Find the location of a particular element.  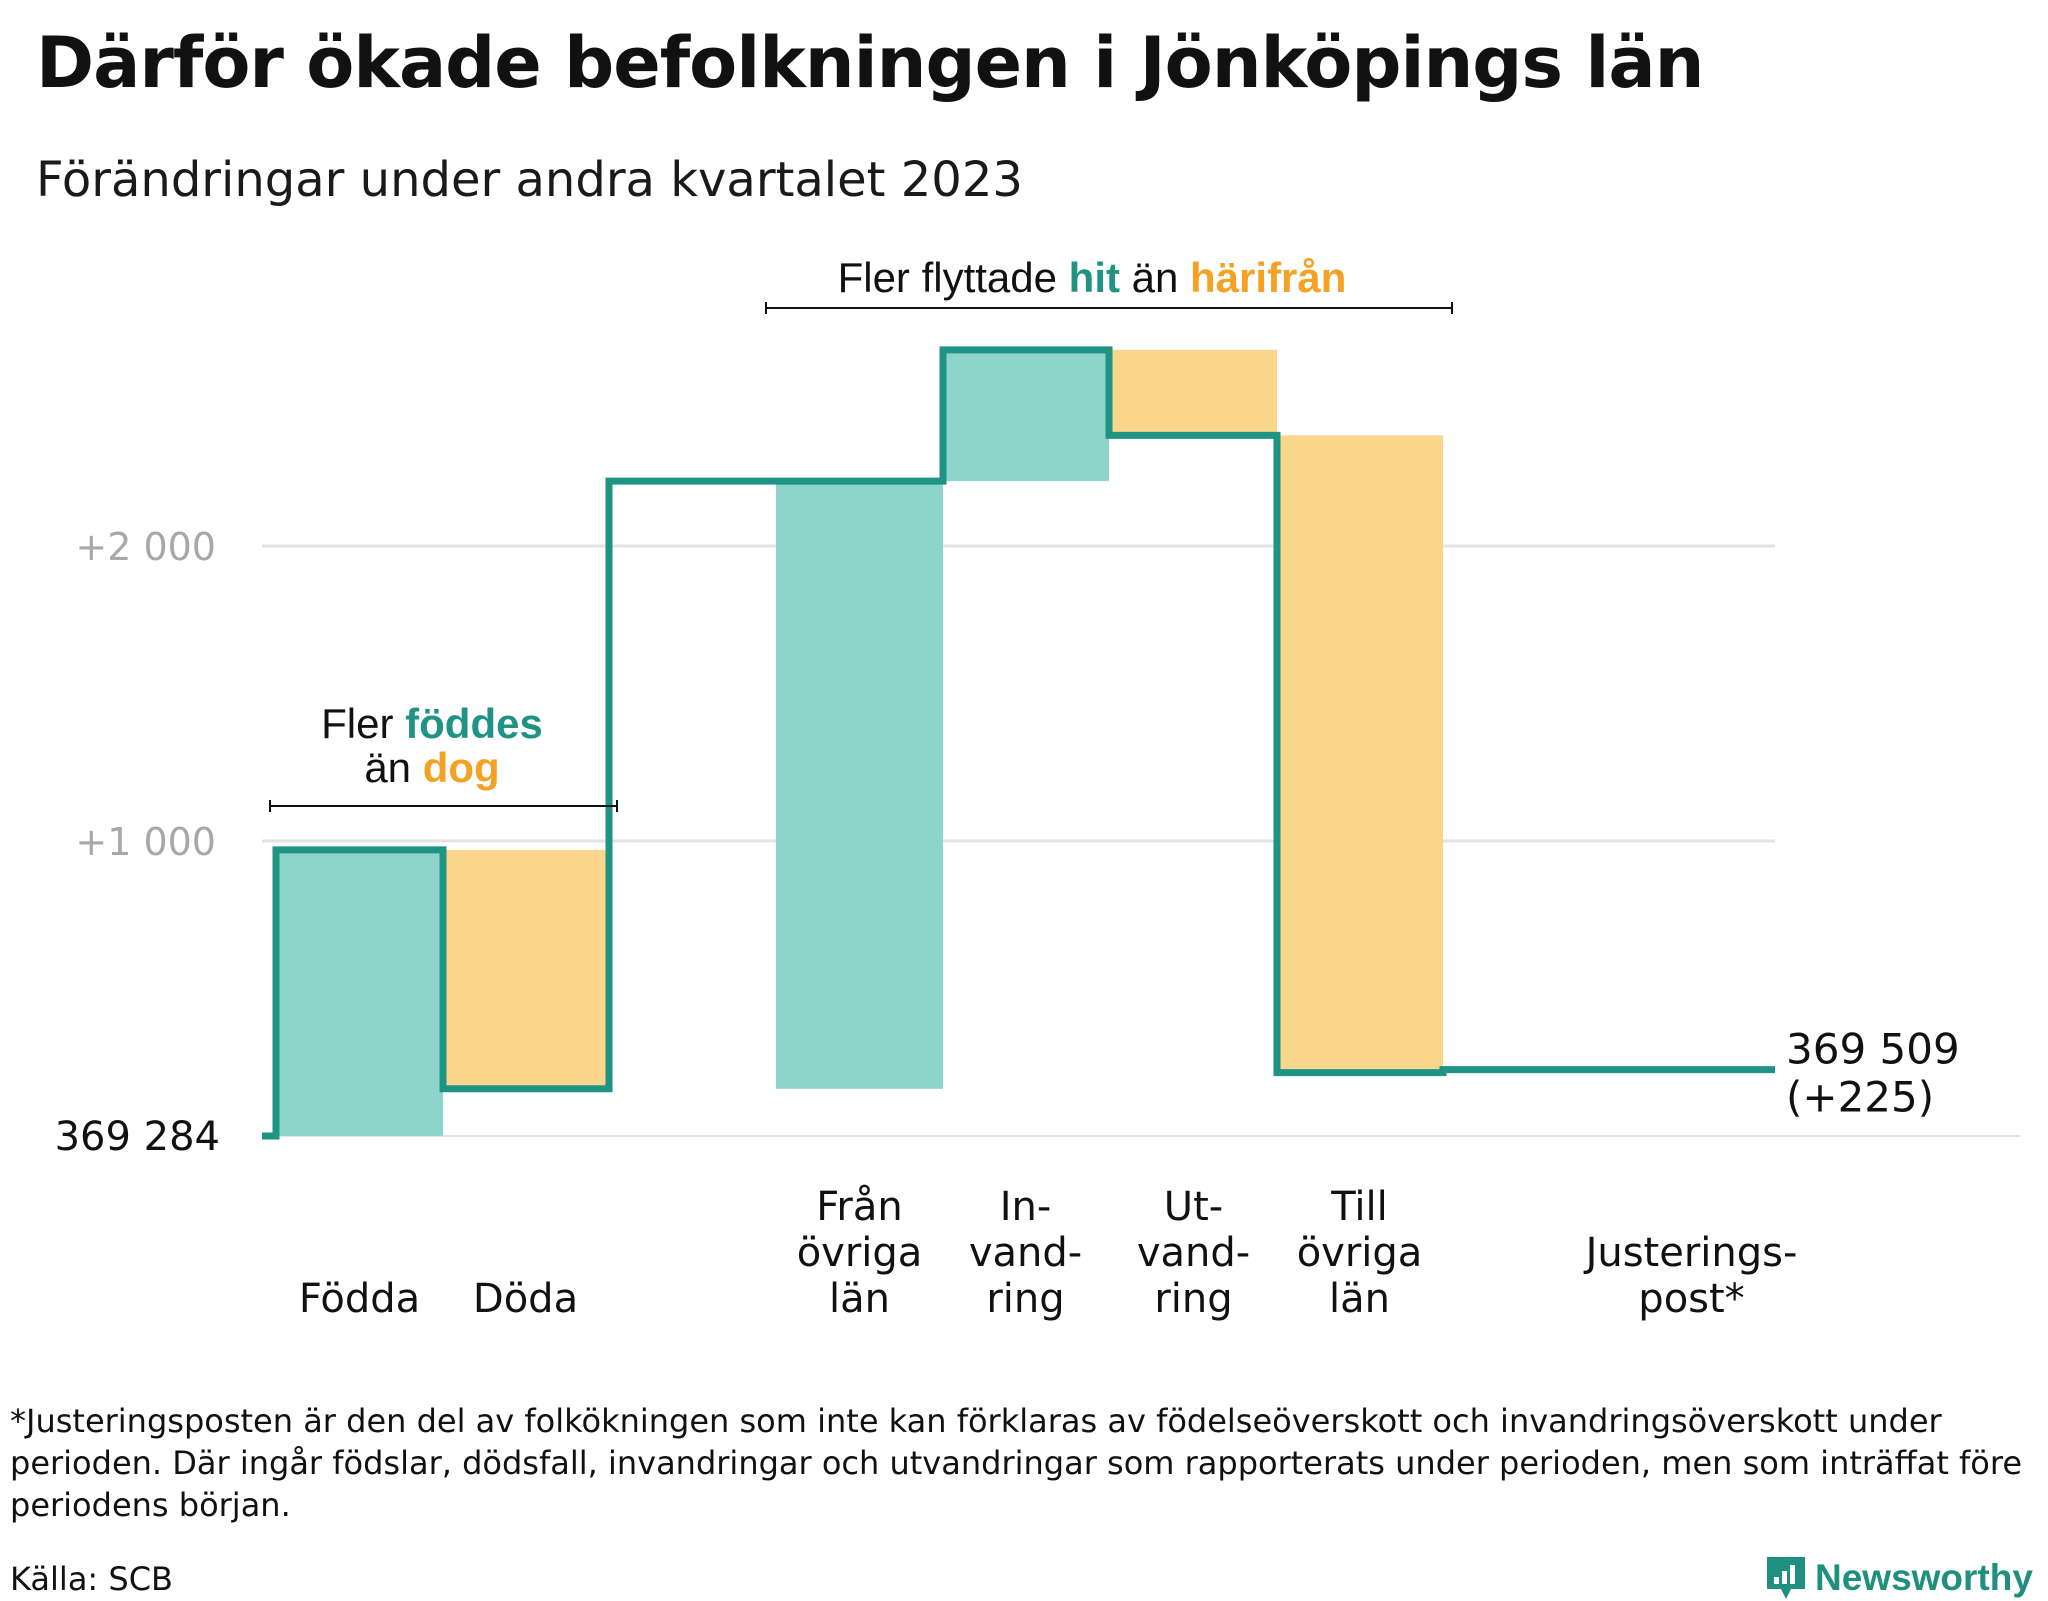

annotation-part: föddes is located at coordinates (474, 723).